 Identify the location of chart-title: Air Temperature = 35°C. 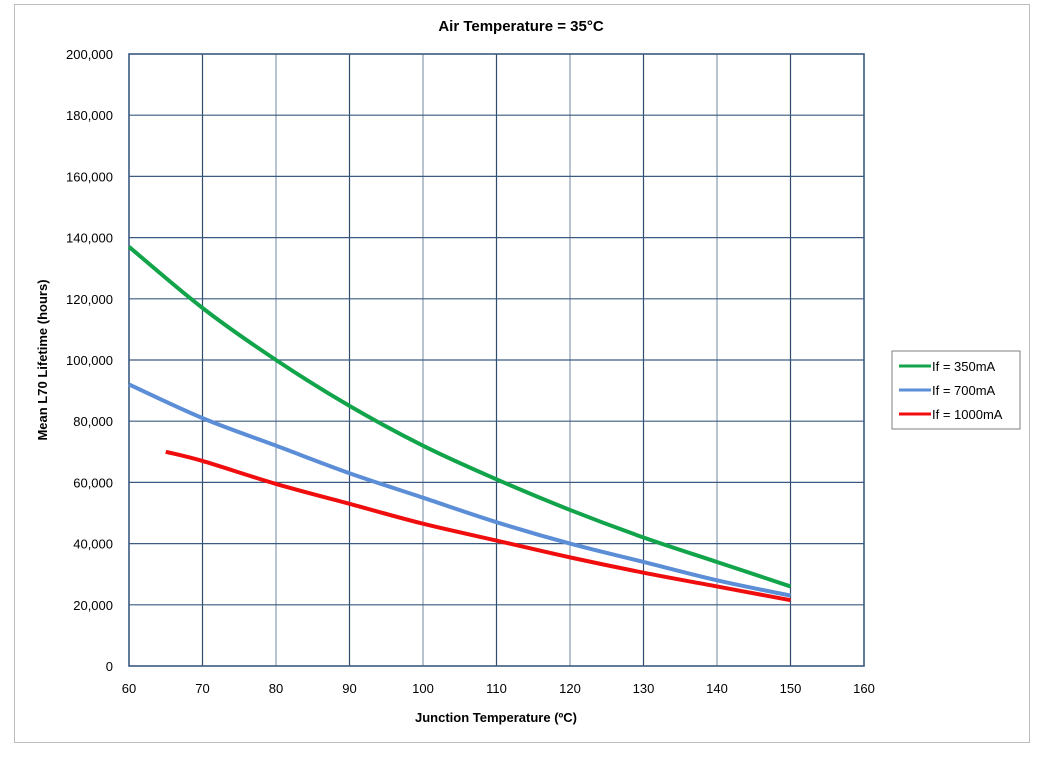
(521, 26).